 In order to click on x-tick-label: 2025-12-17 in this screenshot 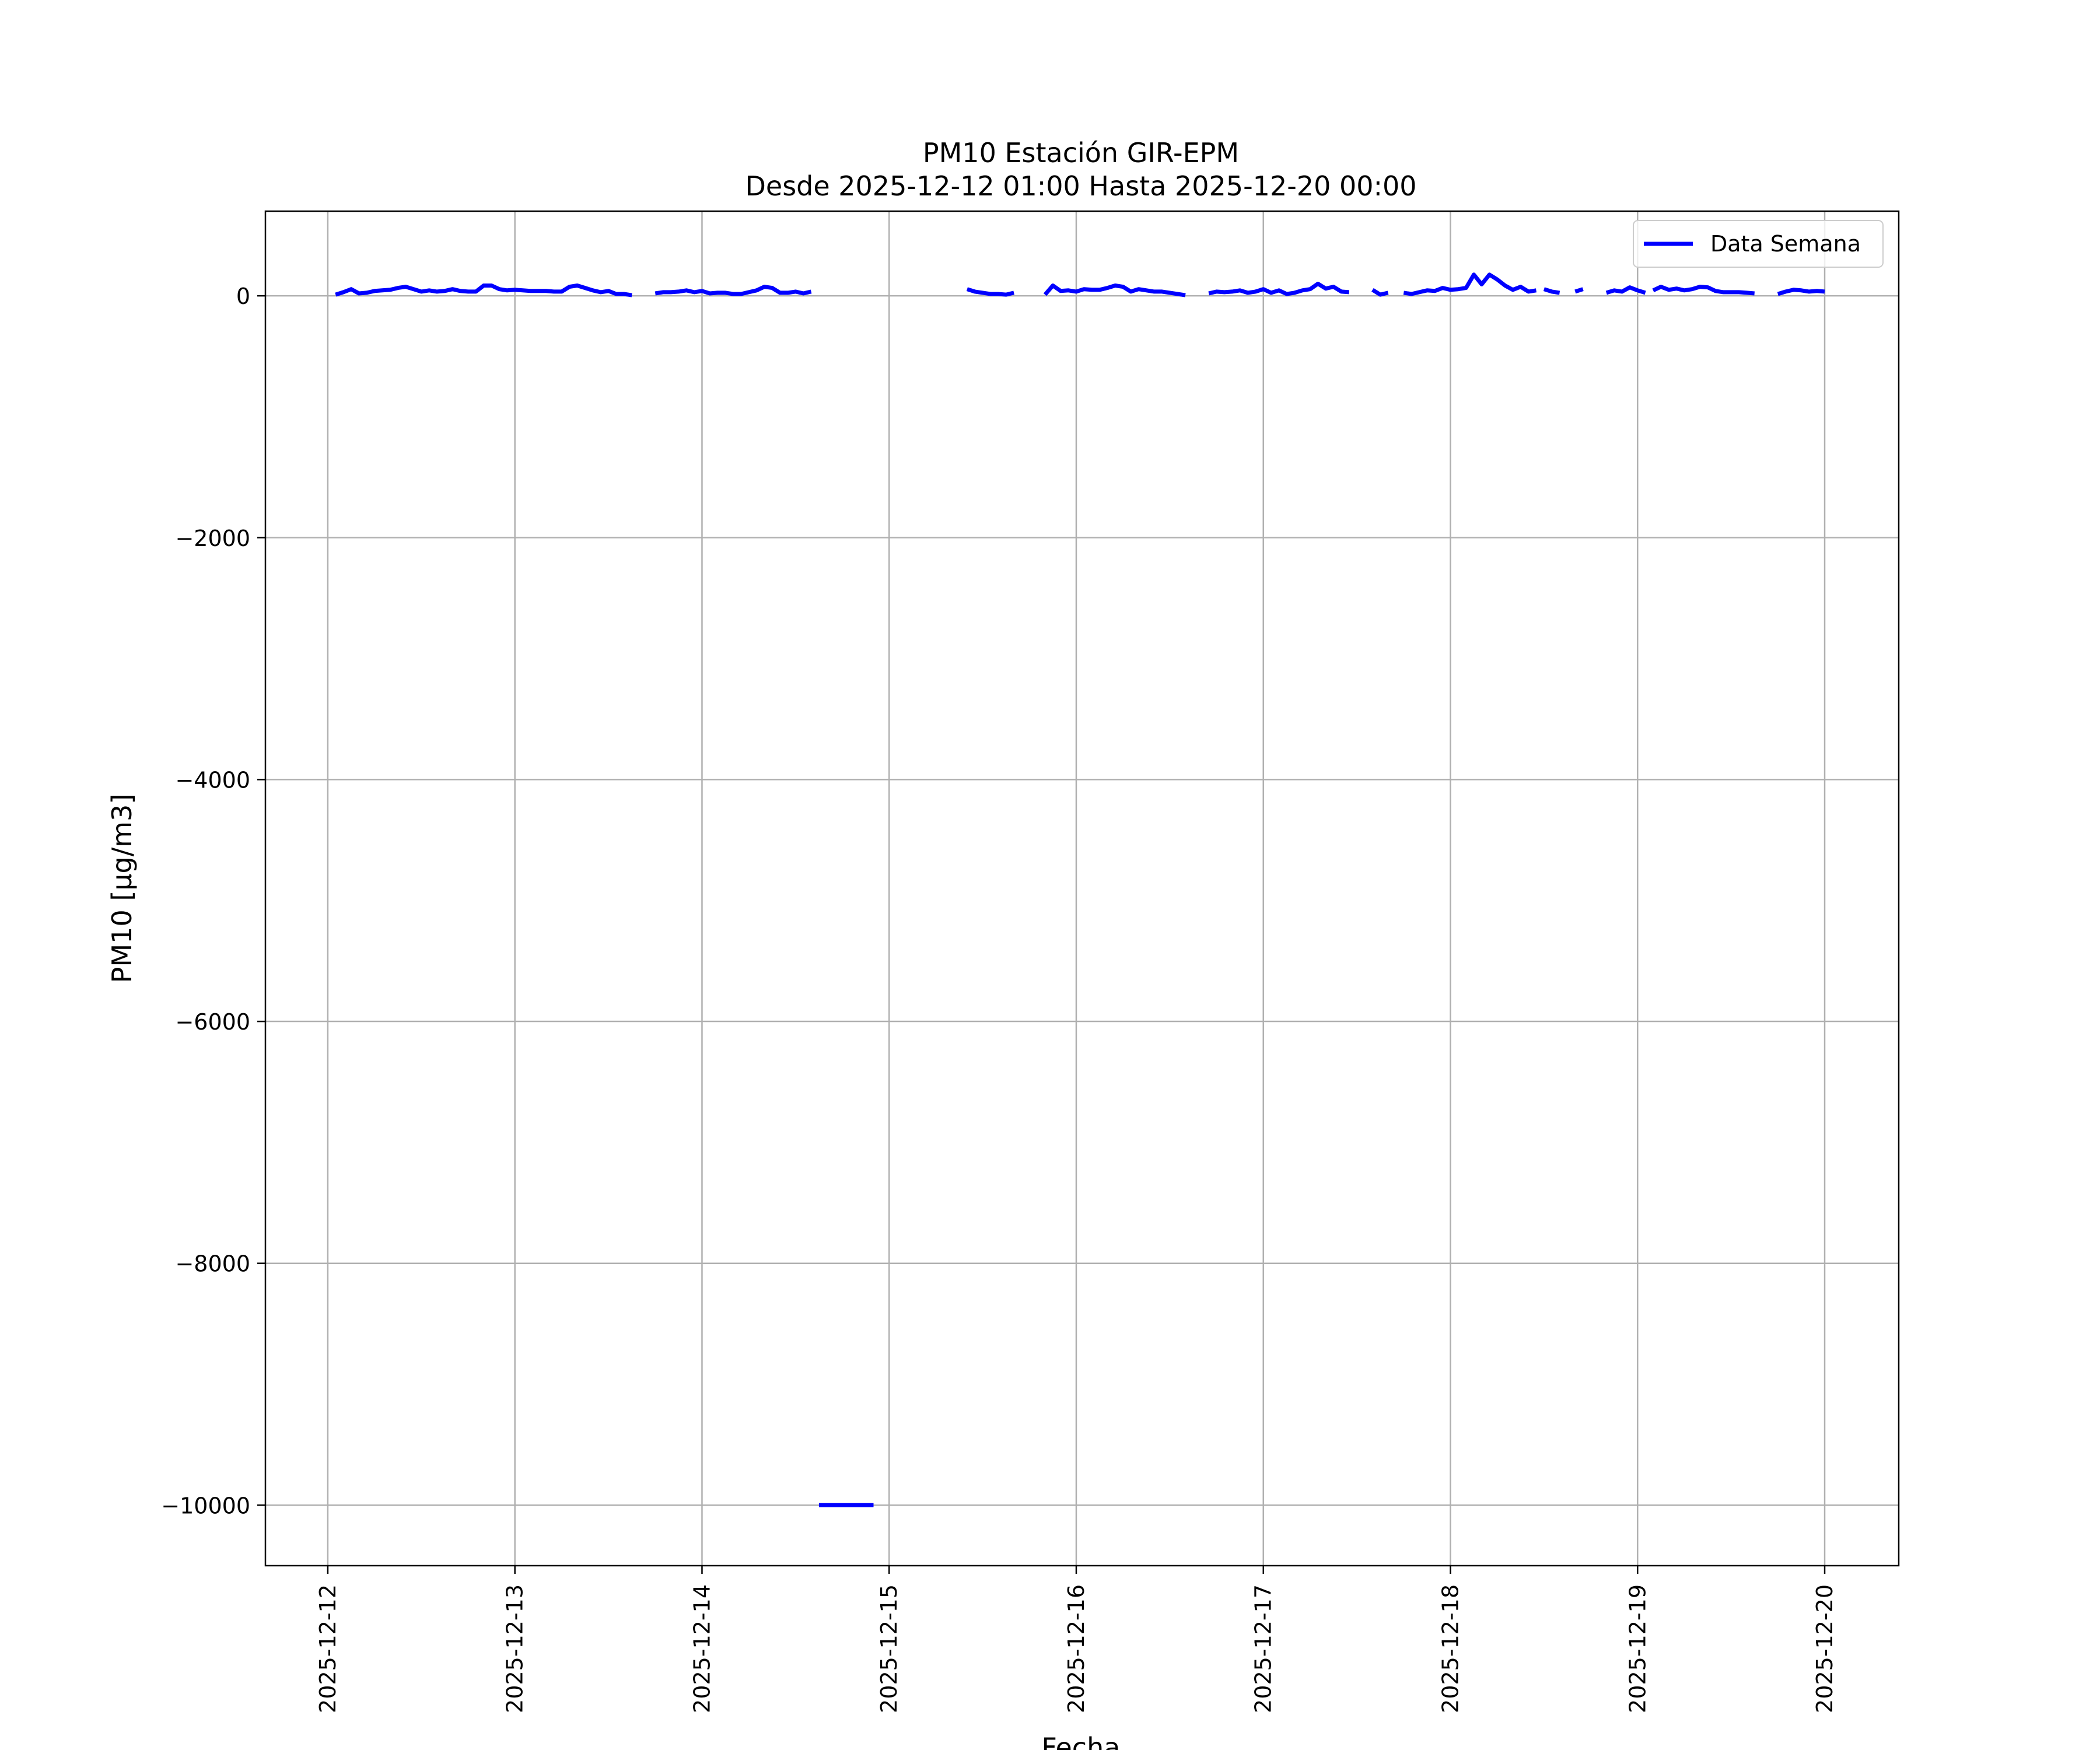, I will do `click(1263, 1648)`.